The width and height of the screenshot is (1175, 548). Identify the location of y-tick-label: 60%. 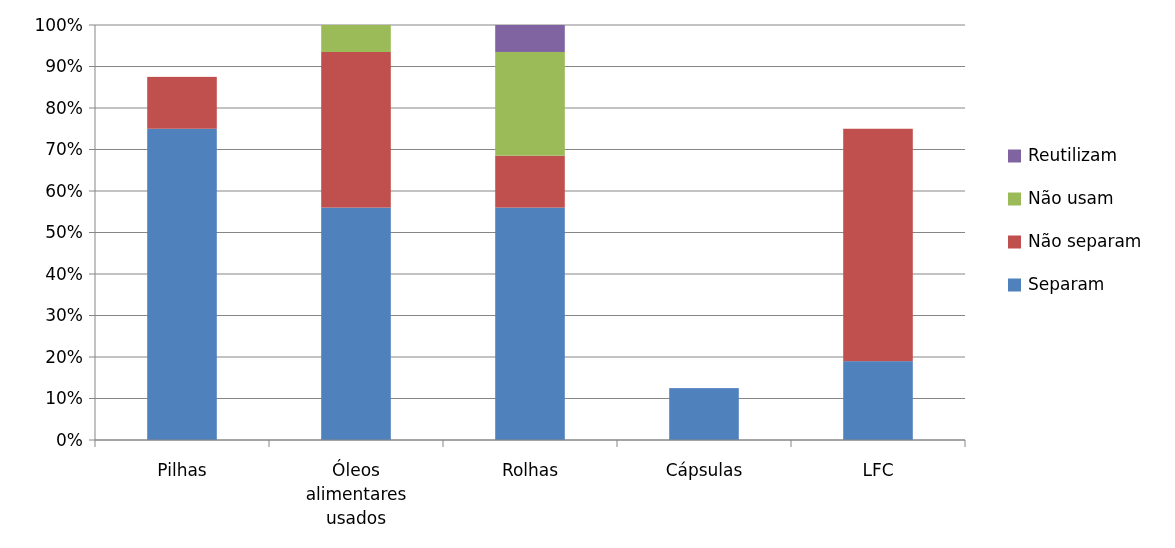
(64, 190).